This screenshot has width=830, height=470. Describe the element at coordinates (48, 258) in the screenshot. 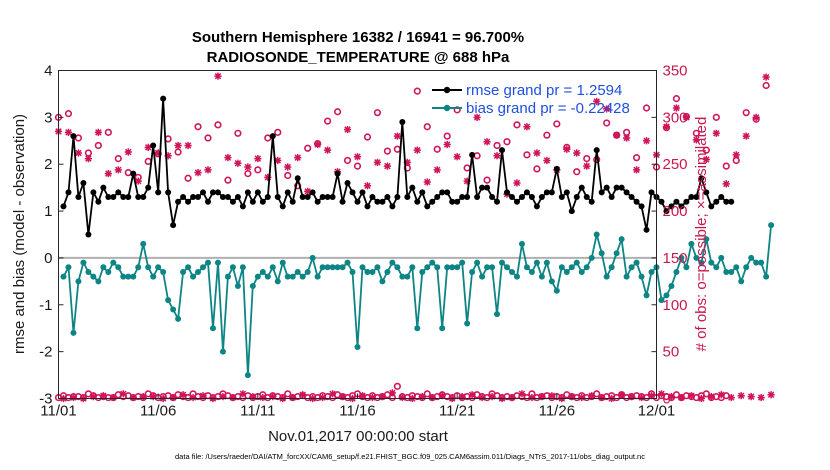

I see `y-tick-label: 0` at that location.